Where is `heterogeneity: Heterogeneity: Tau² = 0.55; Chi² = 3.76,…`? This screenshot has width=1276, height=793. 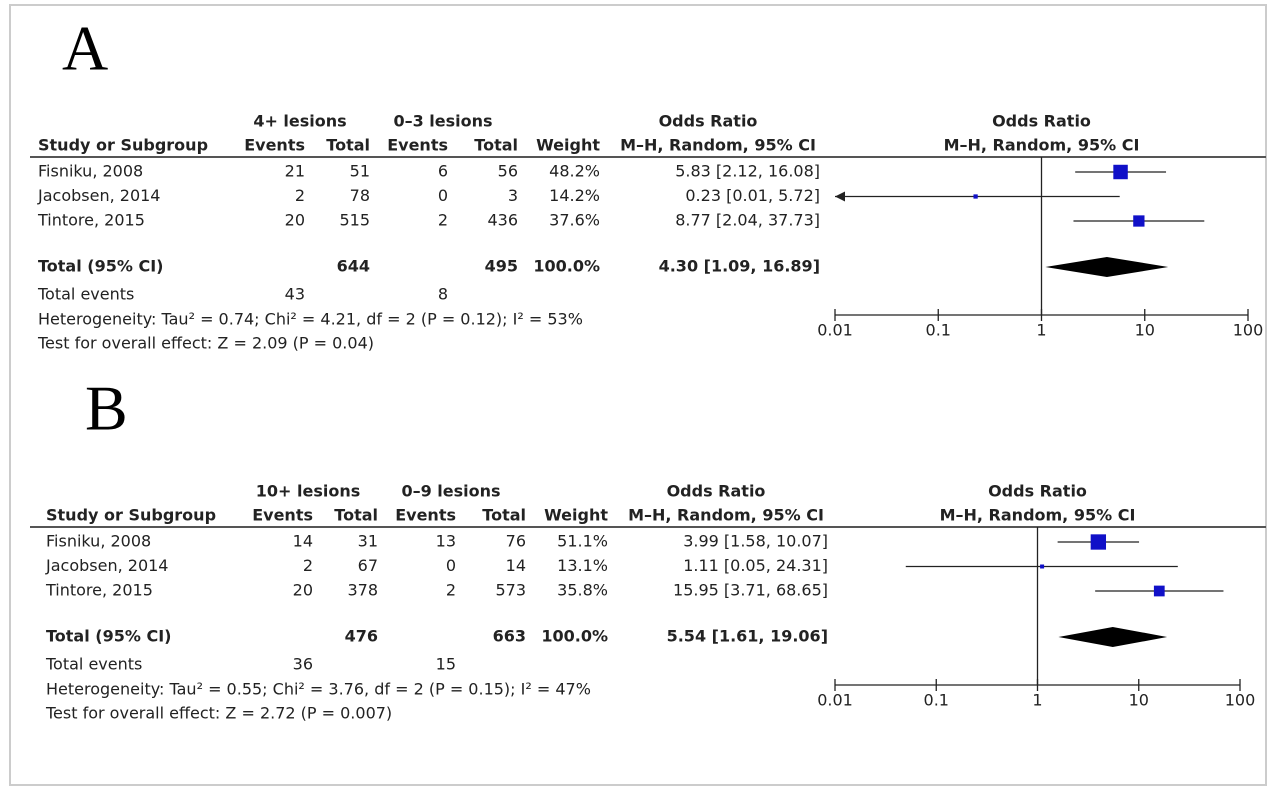
heterogeneity: Heterogeneity: Tau² = 0.55; Chi² = 3.76,… is located at coordinates (318, 689).